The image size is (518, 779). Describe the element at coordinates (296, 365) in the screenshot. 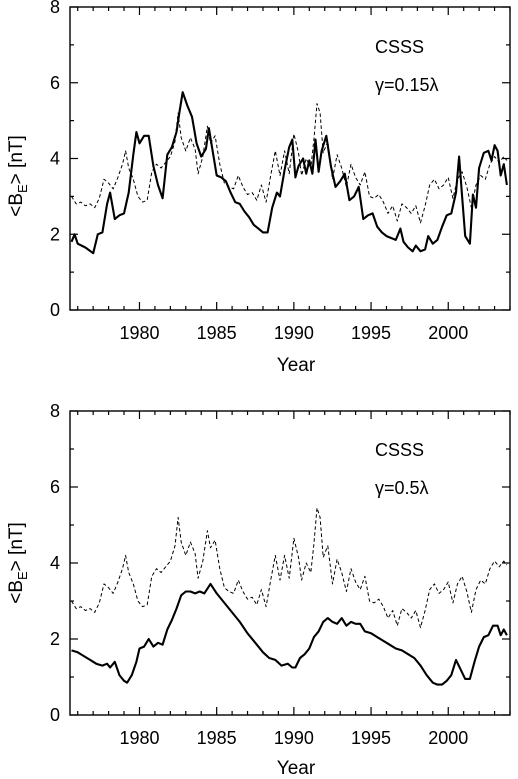

I see `top-x-axis-title: Year` at that location.